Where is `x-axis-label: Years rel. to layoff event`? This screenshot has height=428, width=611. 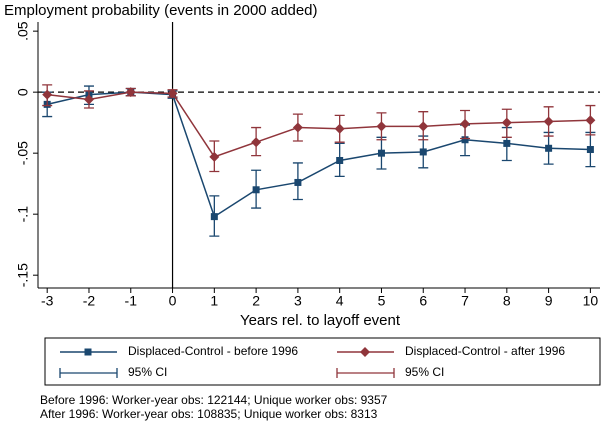
x-axis-label: Years rel. to layoff event is located at coordinates (320, 320).